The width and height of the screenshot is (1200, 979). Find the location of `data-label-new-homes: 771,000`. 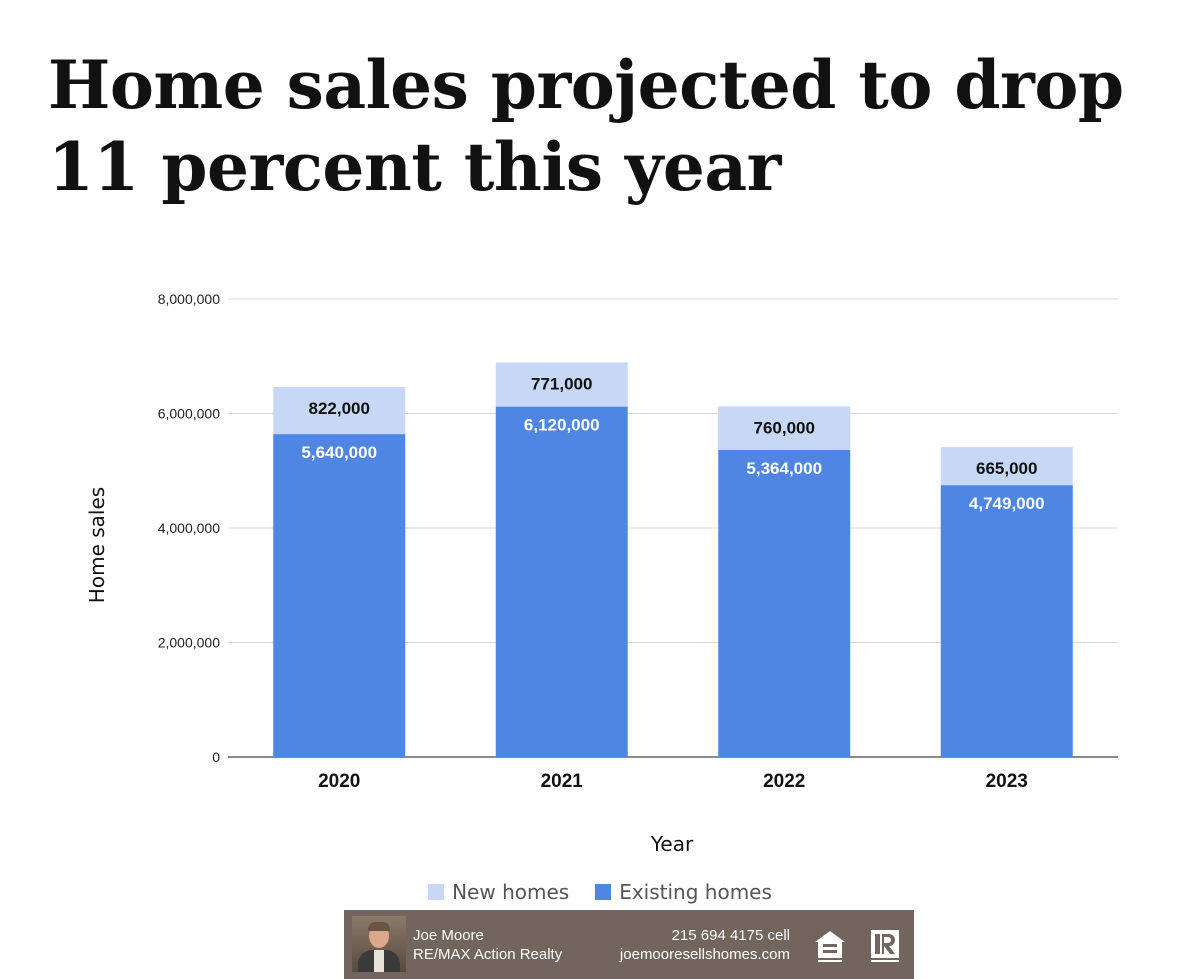

data-label-new-homes: 771,000 is located at coordinates (561, 383).